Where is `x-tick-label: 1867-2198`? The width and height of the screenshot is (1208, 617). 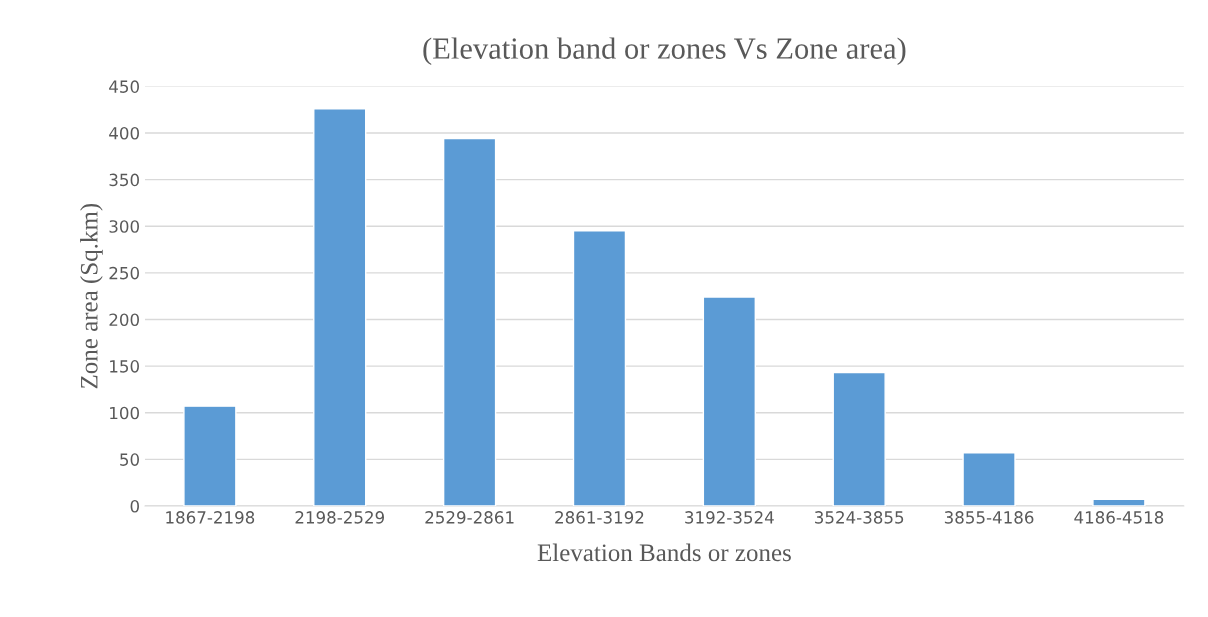 x-tick-label: 1867-2198 is located at coordinates (210, 517).